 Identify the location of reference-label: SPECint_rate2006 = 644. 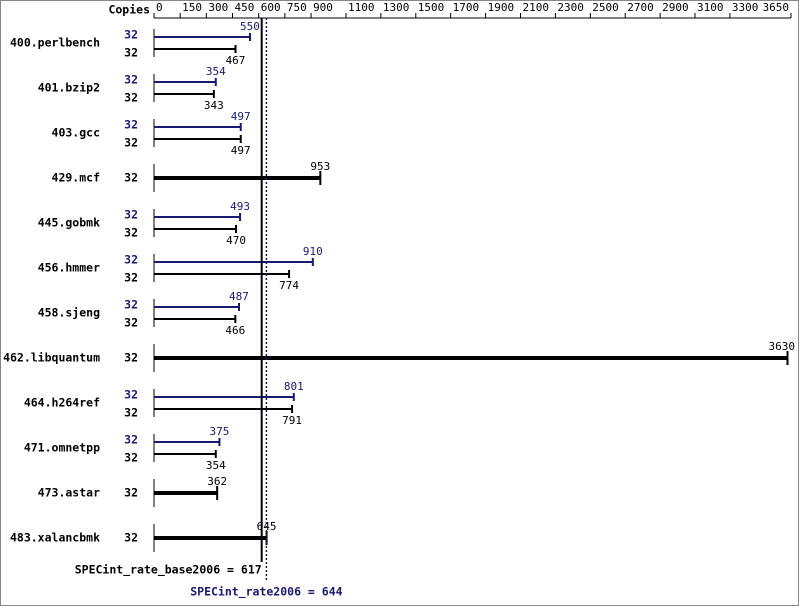
(266, 592).